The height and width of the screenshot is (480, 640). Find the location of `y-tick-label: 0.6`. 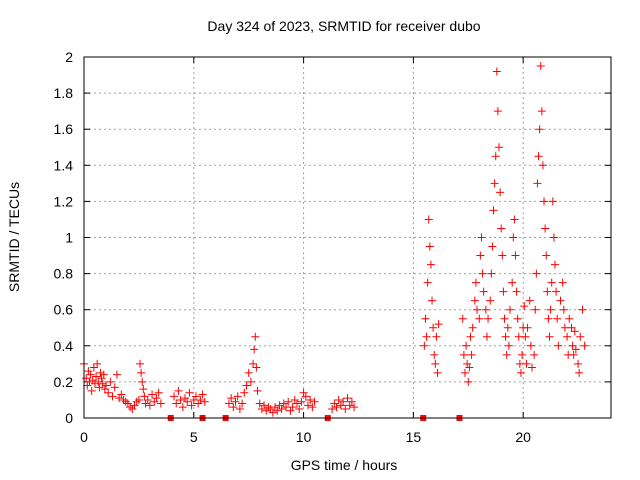

y-tick-label: 0.6 is located at coordinates (64, 310).